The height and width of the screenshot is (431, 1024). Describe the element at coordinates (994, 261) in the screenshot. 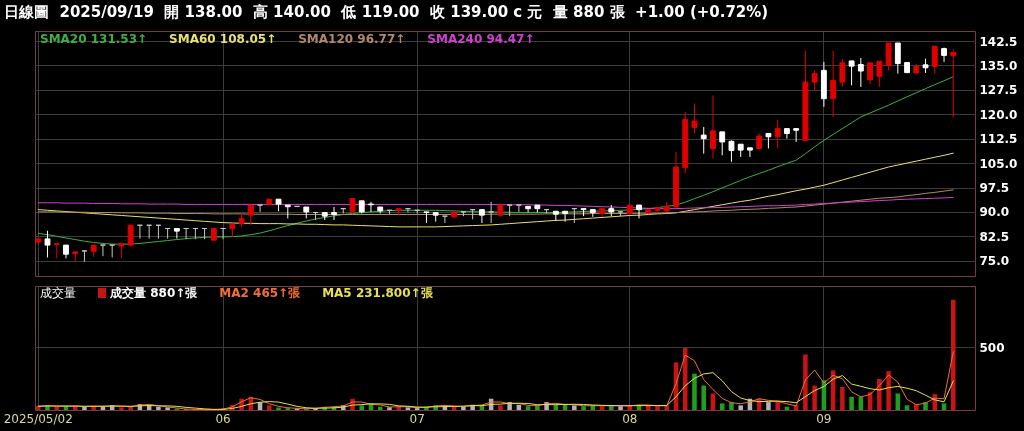

I see `y-tick-label: 75.0` at that location.